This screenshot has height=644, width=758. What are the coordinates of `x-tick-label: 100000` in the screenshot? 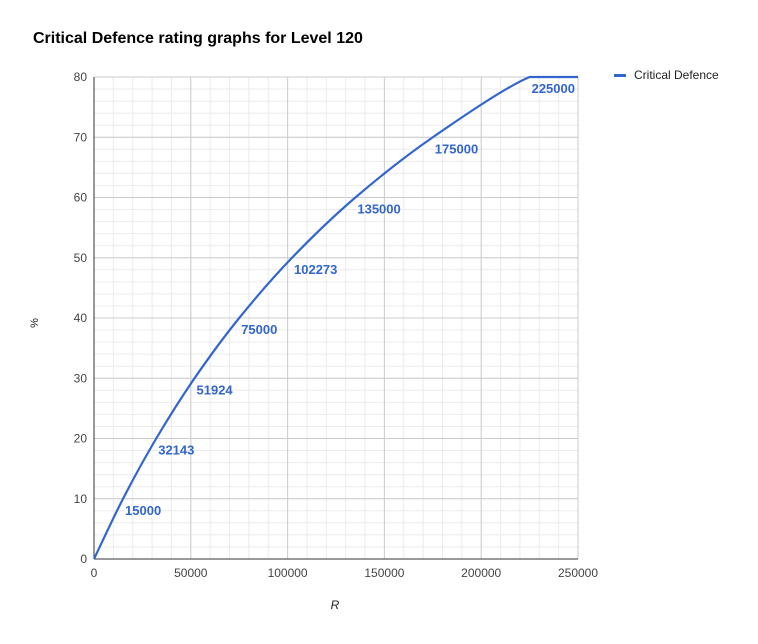 It's located at (288, 573).